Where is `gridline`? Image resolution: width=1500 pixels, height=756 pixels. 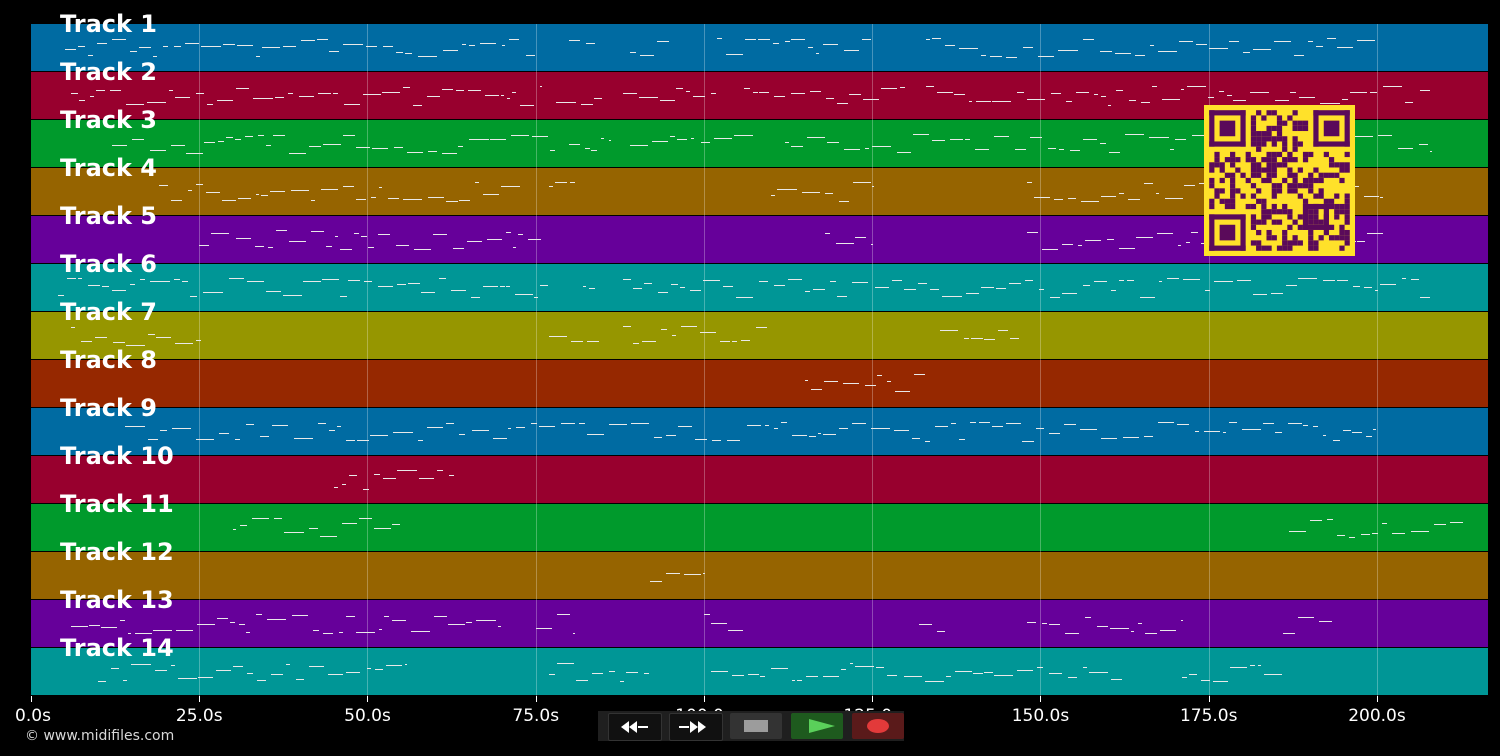
gridline is located at coordinates (536, 360).